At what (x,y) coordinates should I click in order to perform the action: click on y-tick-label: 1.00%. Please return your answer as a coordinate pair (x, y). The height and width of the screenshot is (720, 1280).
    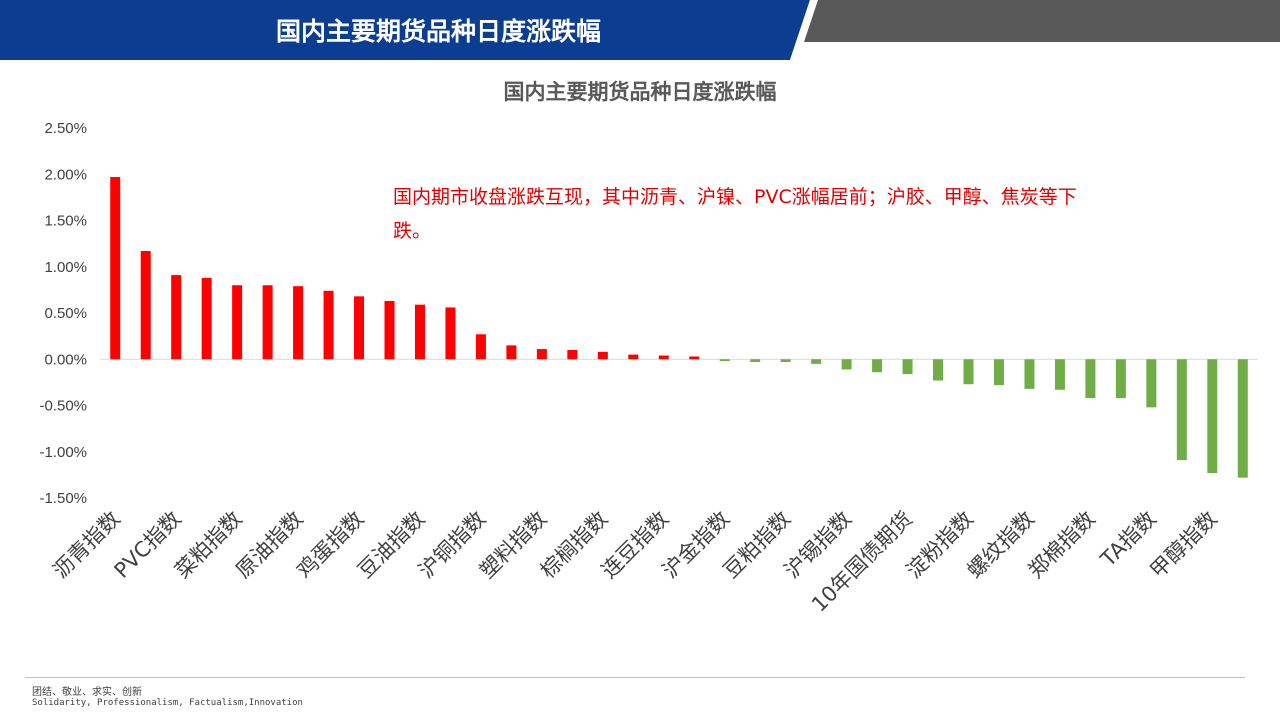
    Looking at the image, I should click on (65, 267).